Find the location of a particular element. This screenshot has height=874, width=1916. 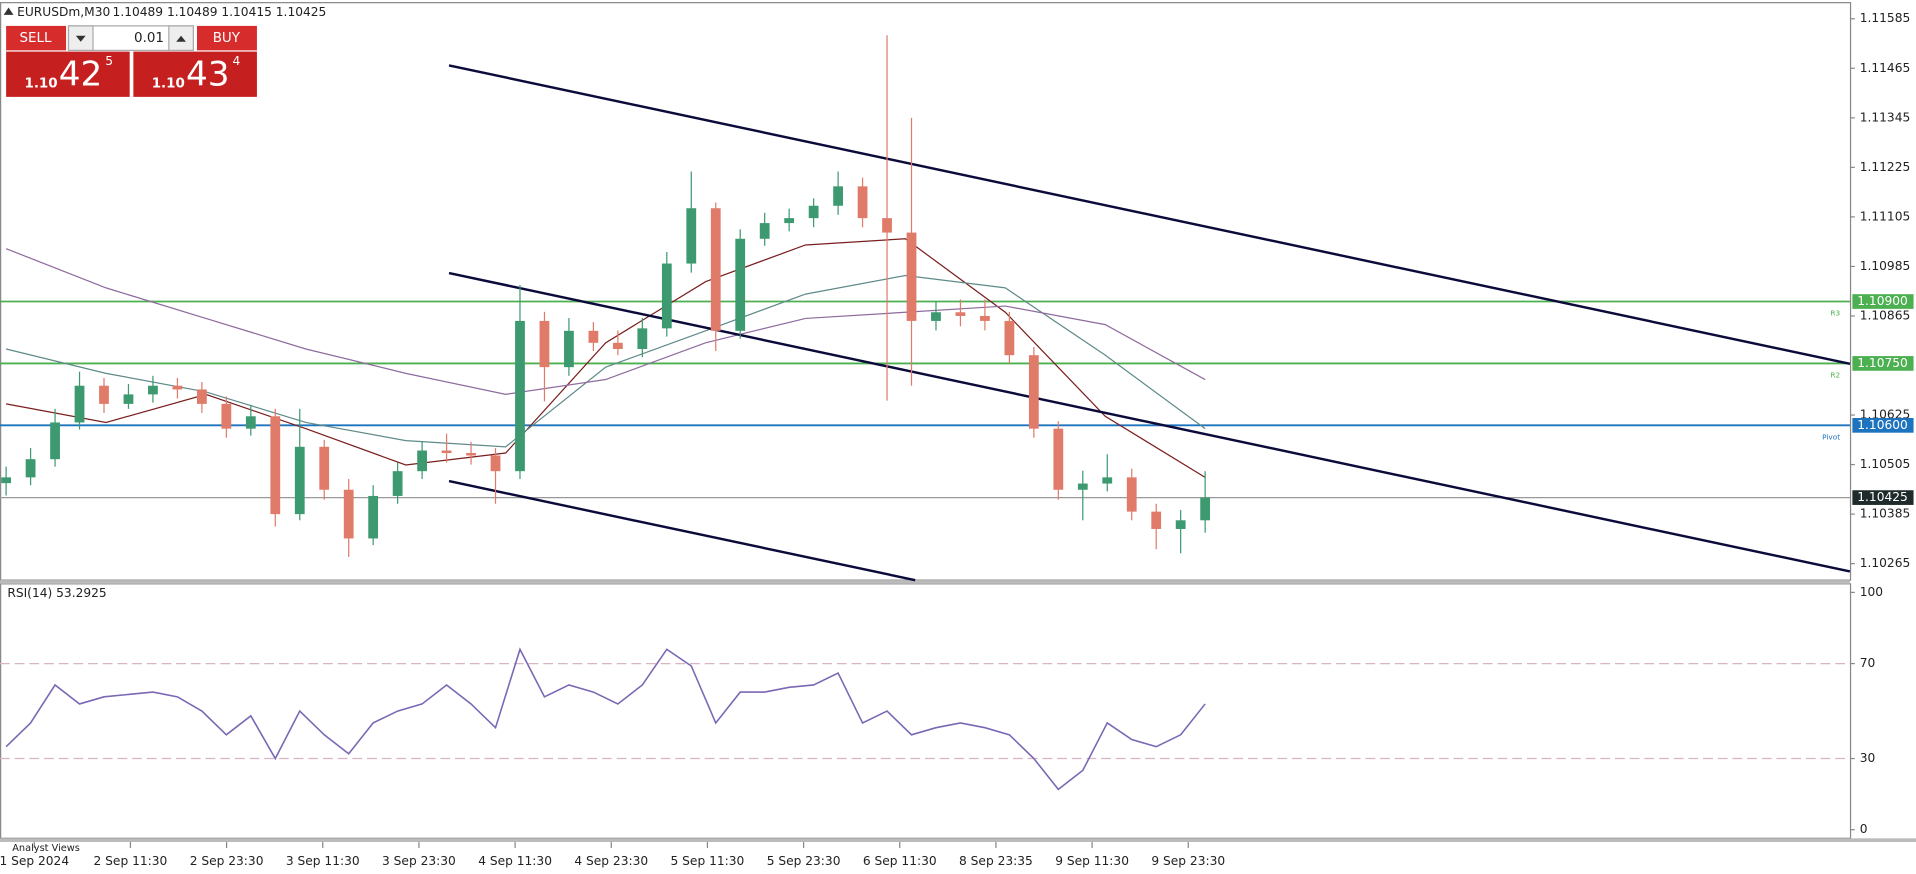

bid-panel is located at coordinates (68, 74).